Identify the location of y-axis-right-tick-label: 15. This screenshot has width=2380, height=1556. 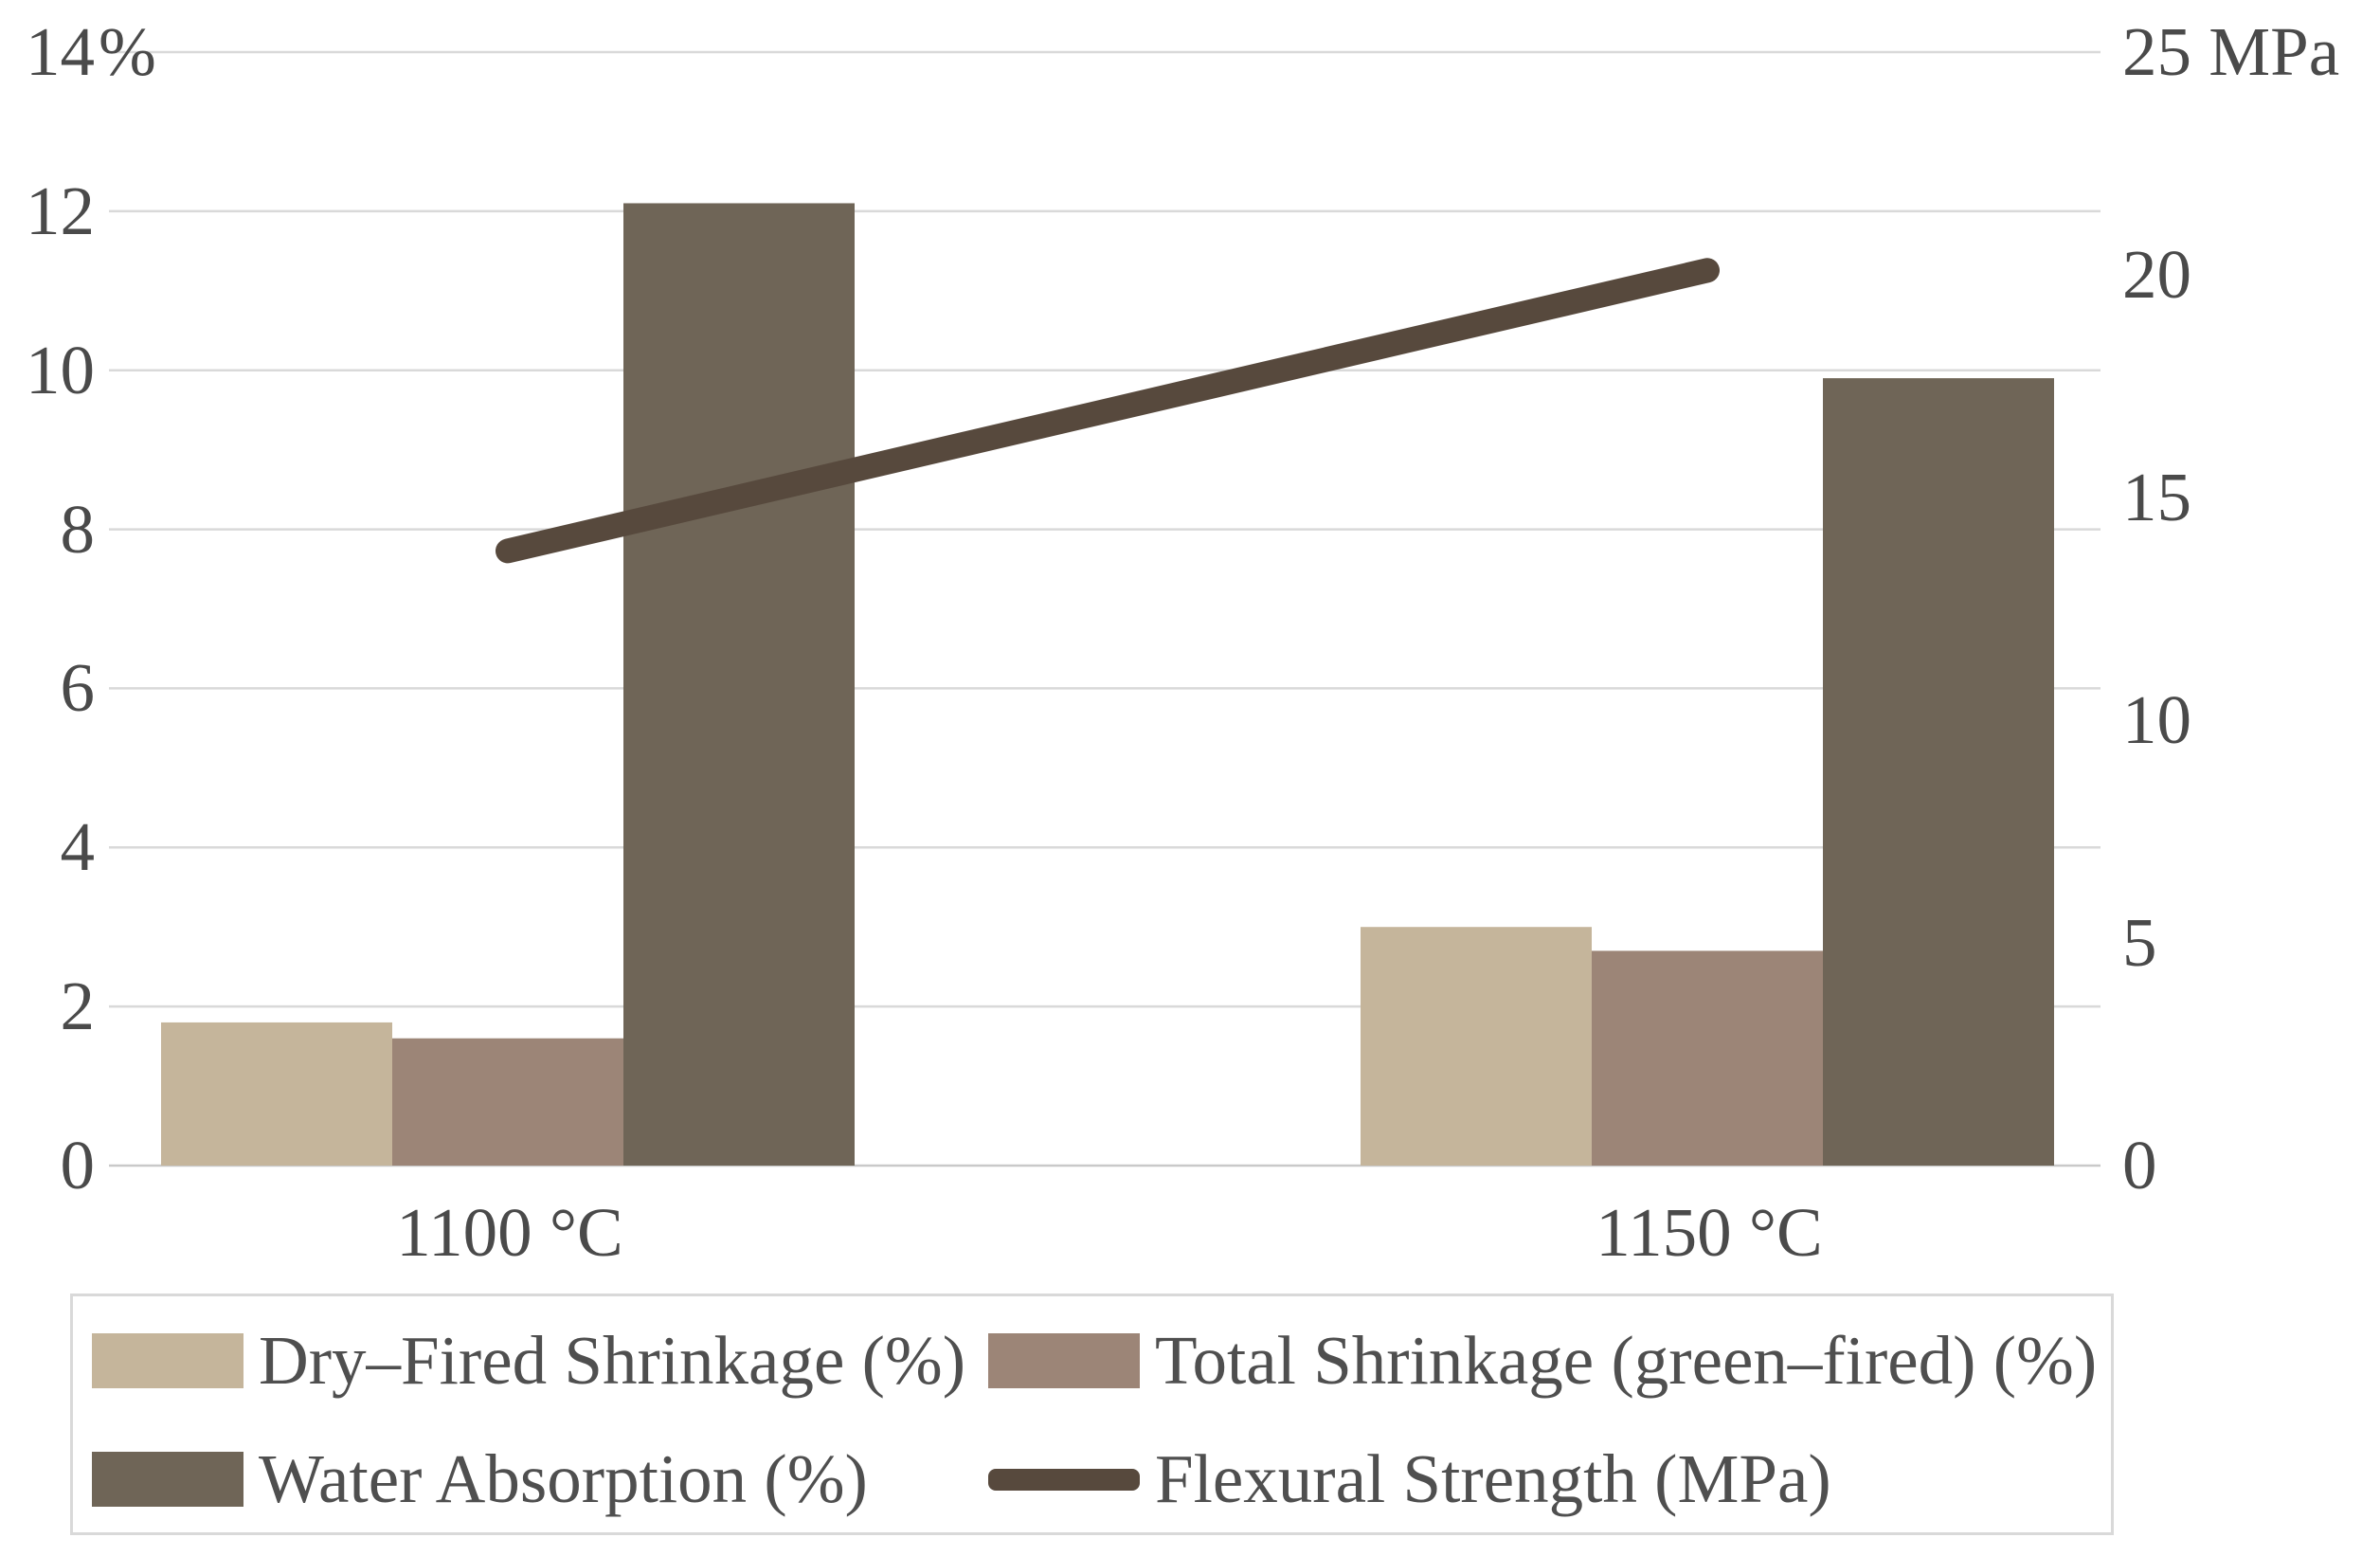
(2156, 497).